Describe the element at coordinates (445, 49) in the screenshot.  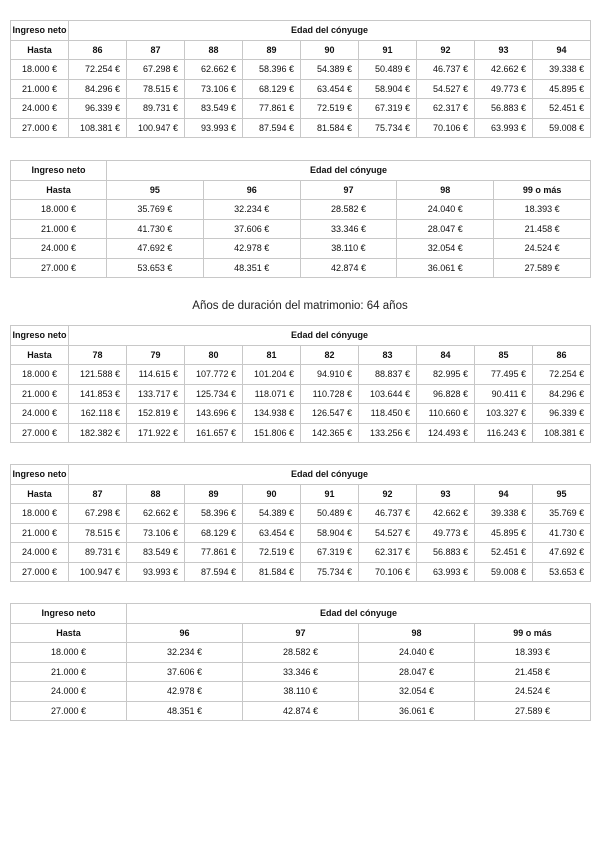
I see `column-header-cell: 92` at that location.